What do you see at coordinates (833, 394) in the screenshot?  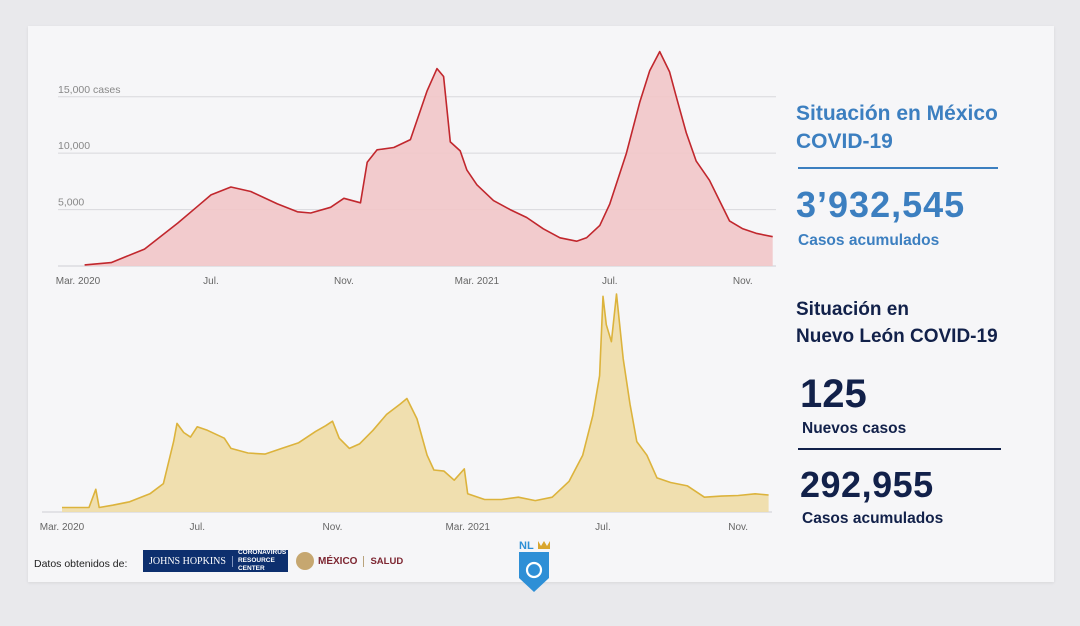 I see `nuevo-leon-new-cases: 125` at bounding box center [833, 394].